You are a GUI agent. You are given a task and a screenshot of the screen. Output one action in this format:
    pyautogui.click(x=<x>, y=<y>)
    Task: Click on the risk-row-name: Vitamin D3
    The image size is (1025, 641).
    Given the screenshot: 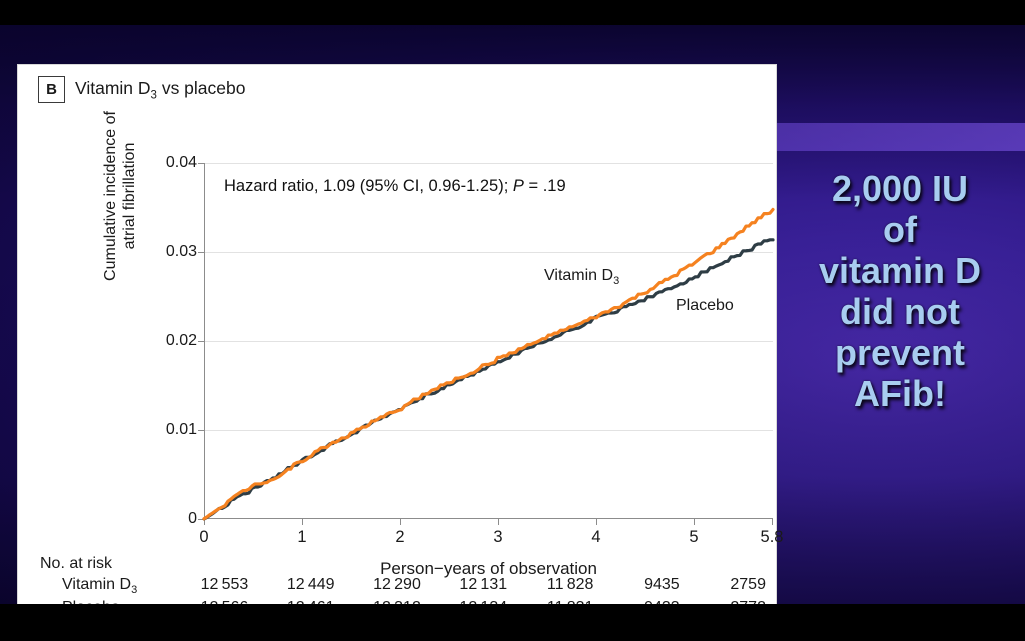 What is the action you would take?
    pyautogui.click(x=106, y=586)
    